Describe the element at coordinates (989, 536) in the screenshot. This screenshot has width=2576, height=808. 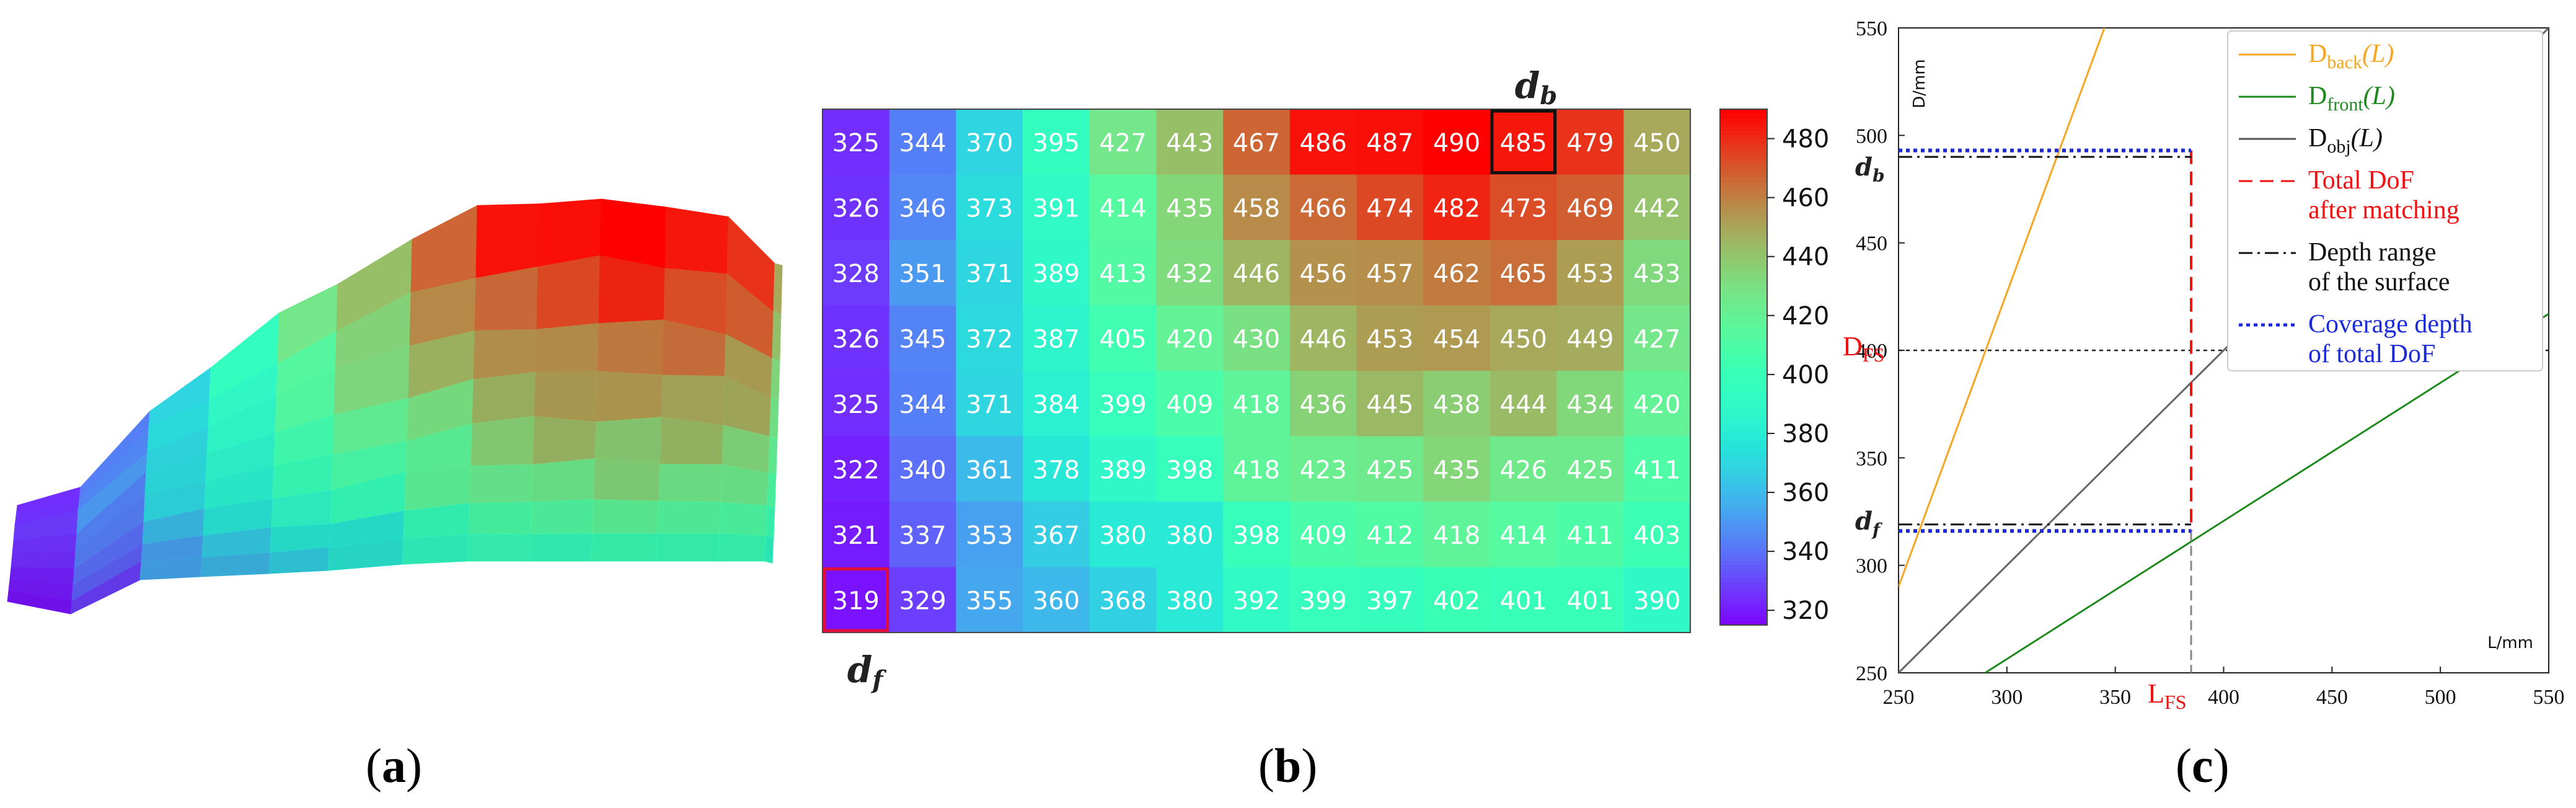
I see `heatmap-value: 353` at that location.